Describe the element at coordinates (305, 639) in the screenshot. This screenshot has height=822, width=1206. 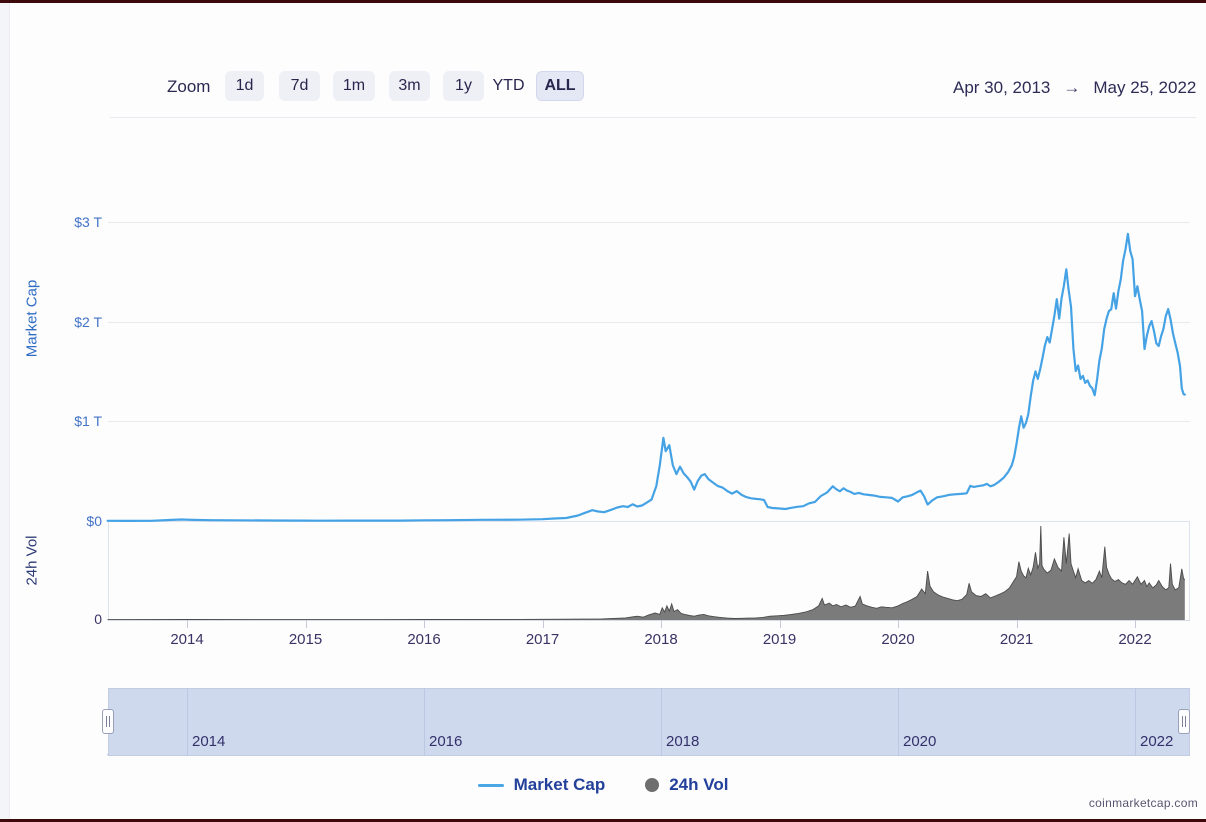
I see `x-tick-label: 2015` at that location.